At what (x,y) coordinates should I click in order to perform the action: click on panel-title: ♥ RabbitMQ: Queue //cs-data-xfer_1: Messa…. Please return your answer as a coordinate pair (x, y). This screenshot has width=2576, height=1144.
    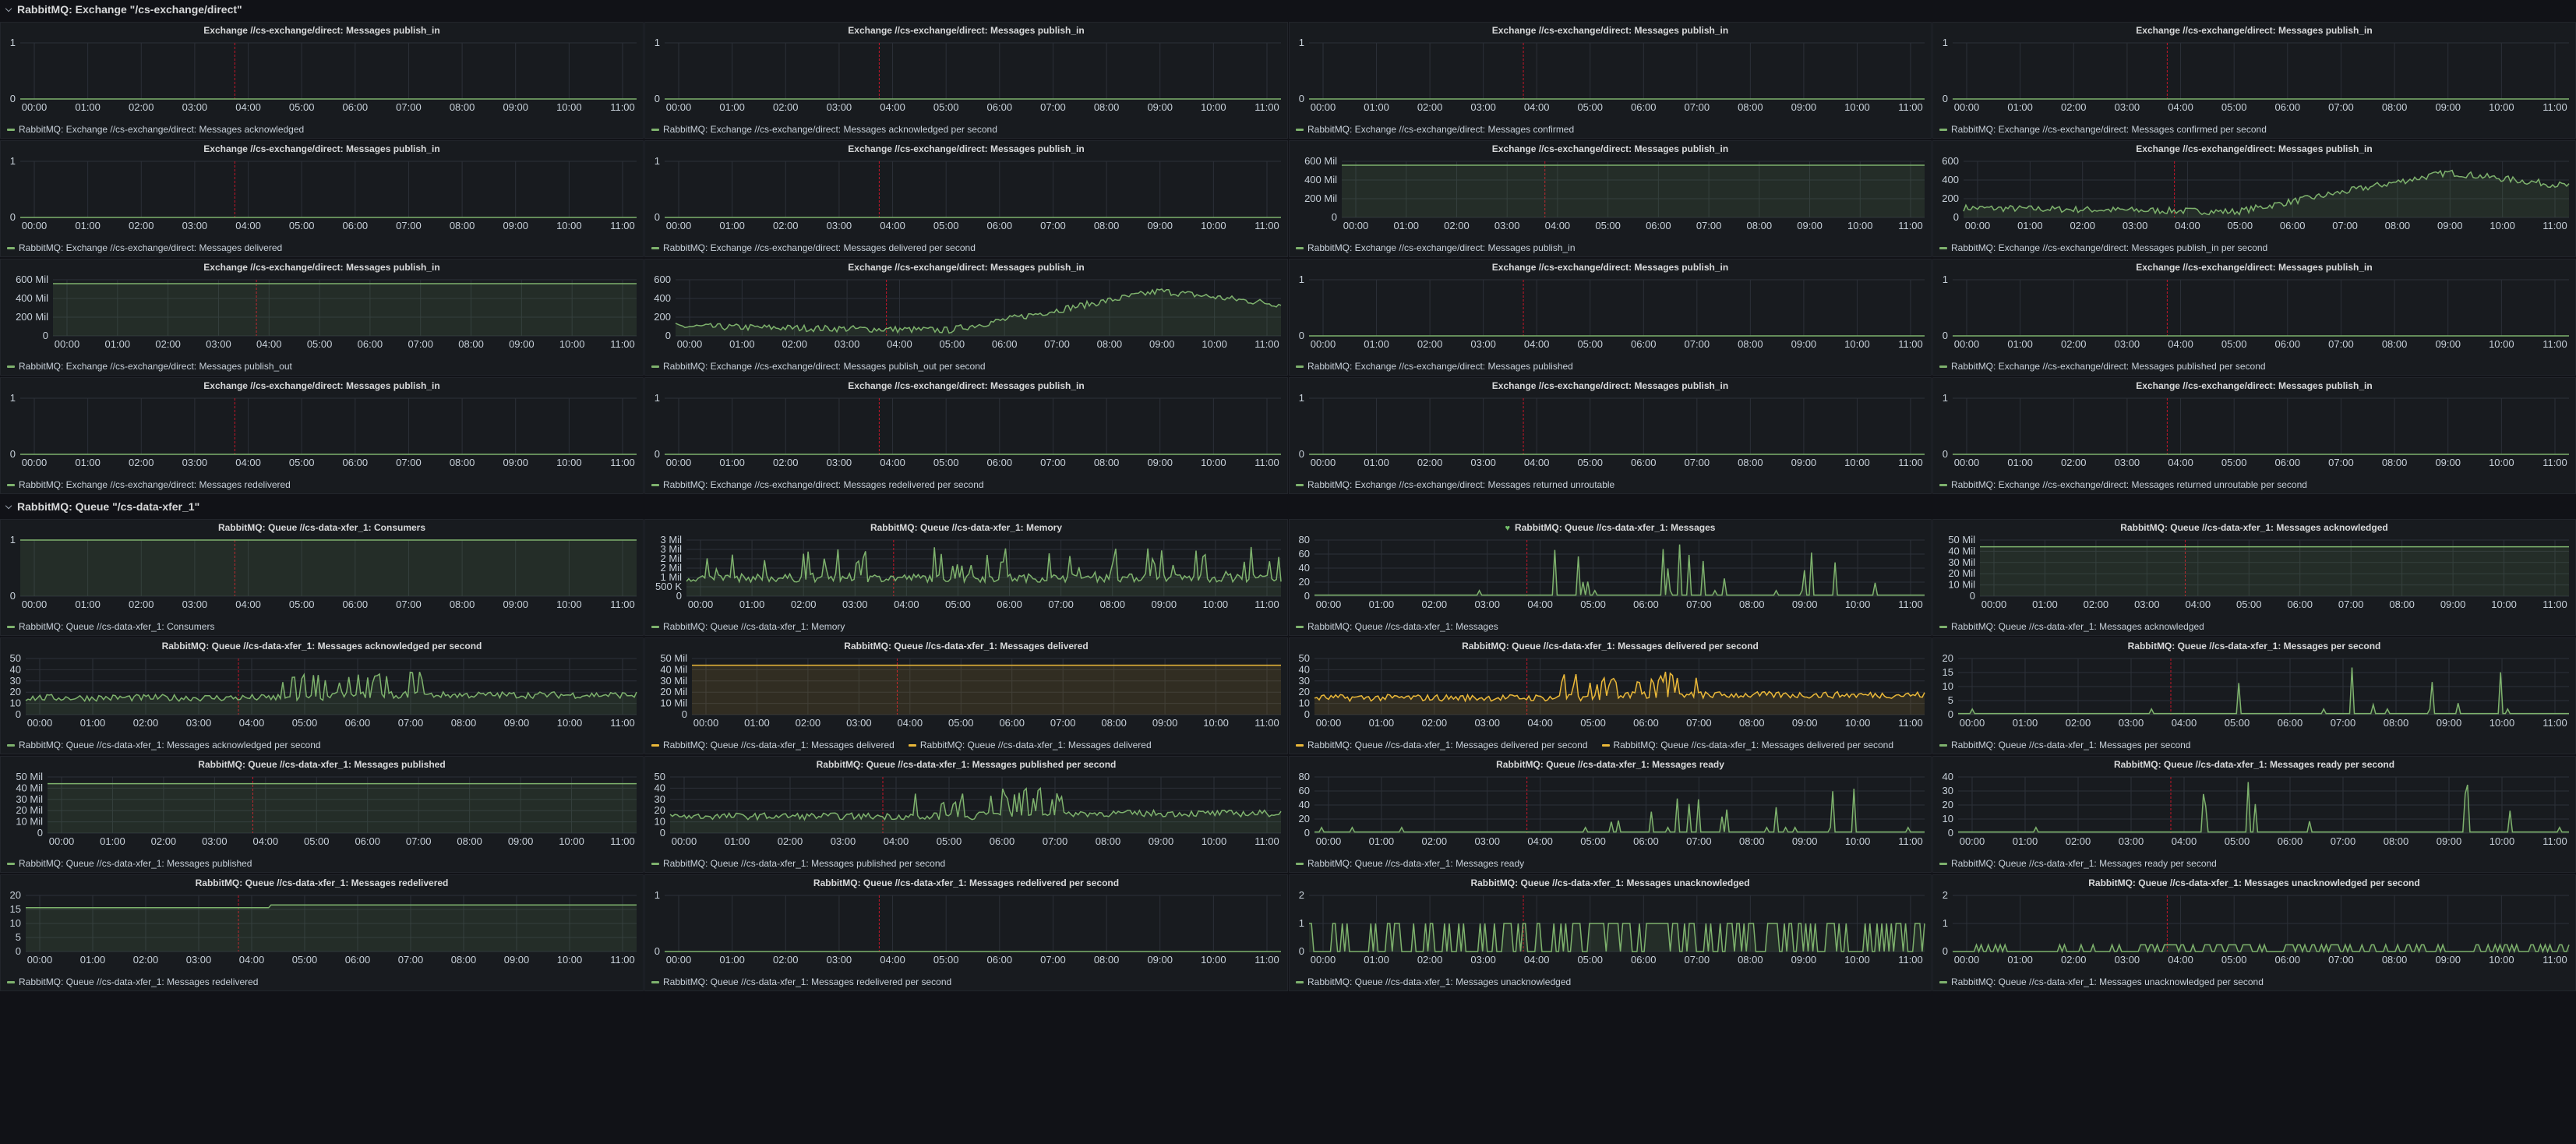
    Looking at the image, I should click on (1610, 529).